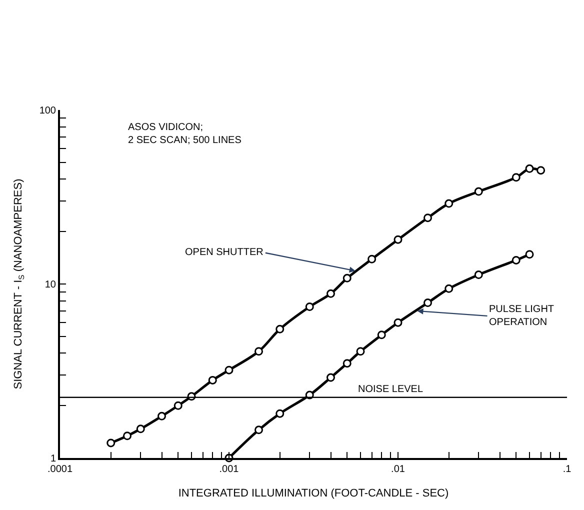 Image resolution: width=584 pixels, height=510 pixels. Describe the element at coordinates (313, 494) in the screenshot. I see `x-axis-title: INTEGRATED ILLUMINATION (FOOT-CANDLE - SEC)` at that location.